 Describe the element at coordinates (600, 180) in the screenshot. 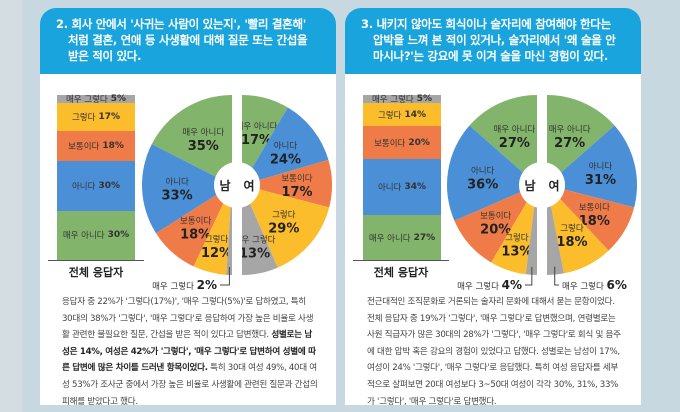

I see `slice-value: 31%` at that location.